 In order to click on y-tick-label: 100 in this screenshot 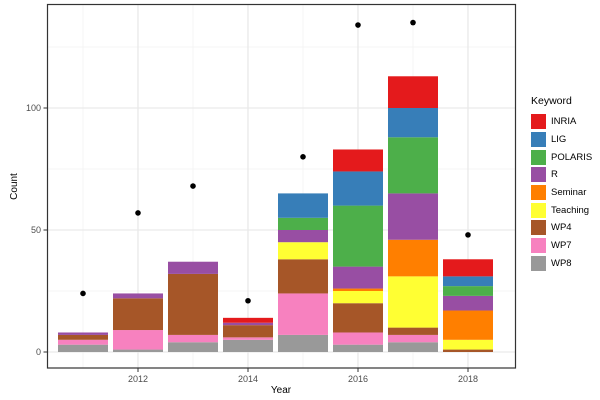, I will do `click(33, 108)`.